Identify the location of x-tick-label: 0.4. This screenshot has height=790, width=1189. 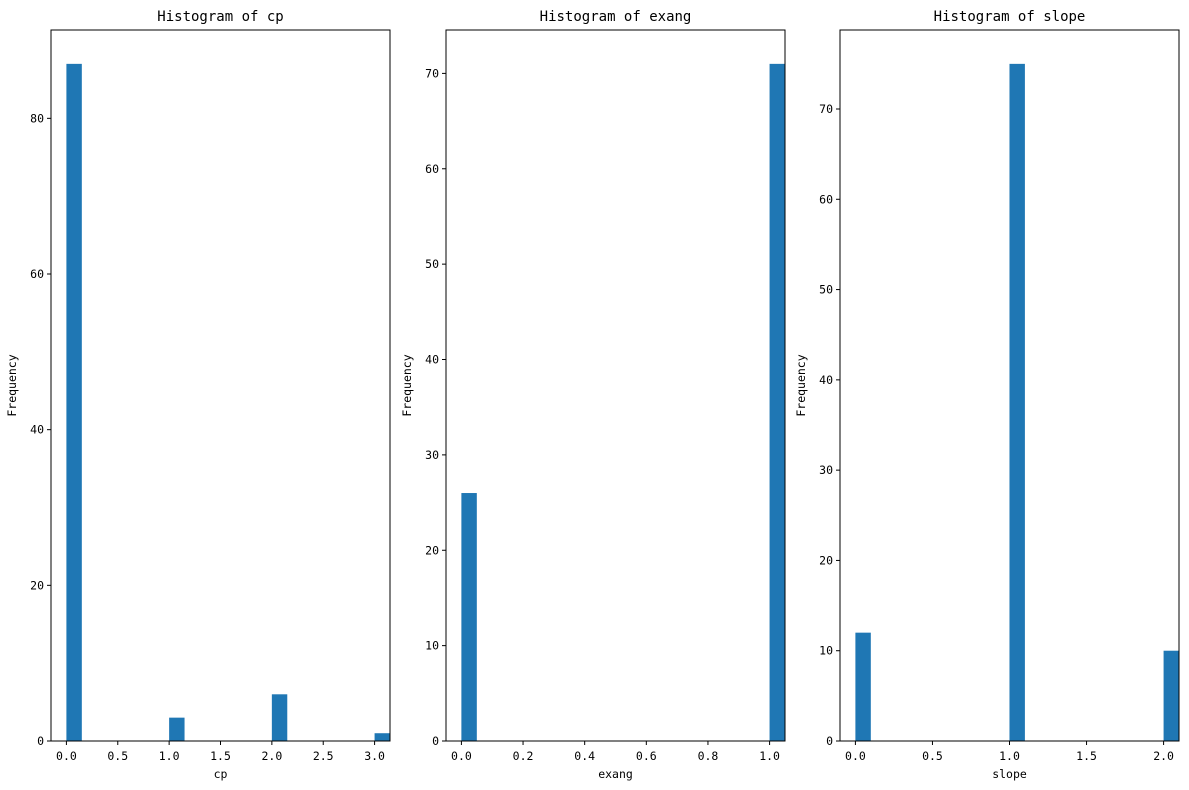
(584, 756).